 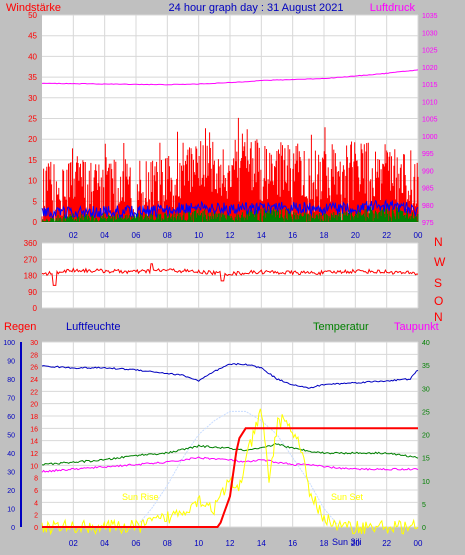 I want to click on rain-tick-label: 22, so click(x=34, y=392).